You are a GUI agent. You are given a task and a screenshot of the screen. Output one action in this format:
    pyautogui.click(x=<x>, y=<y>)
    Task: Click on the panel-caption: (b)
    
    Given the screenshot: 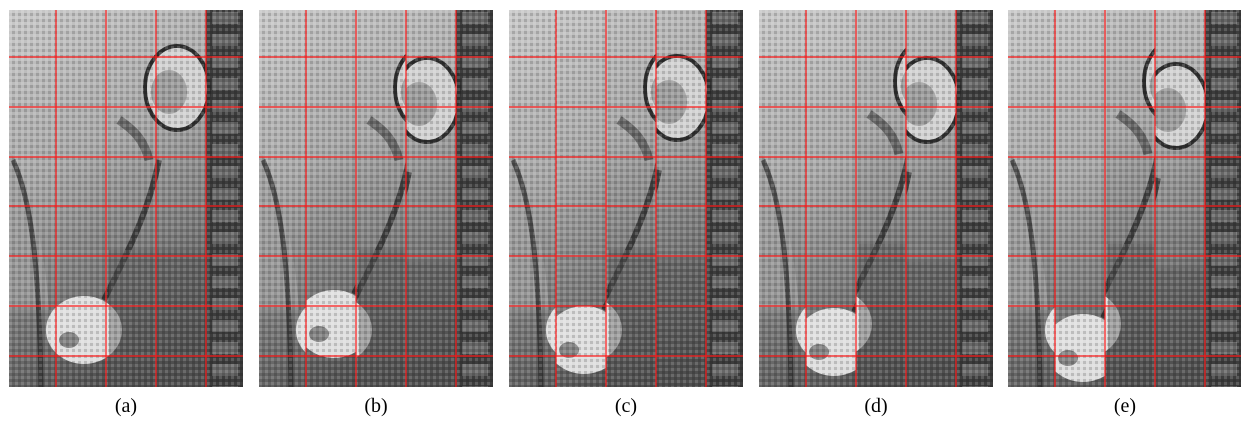 What is the action you would take?
    pyautogui.click(x=376, y=406)
    